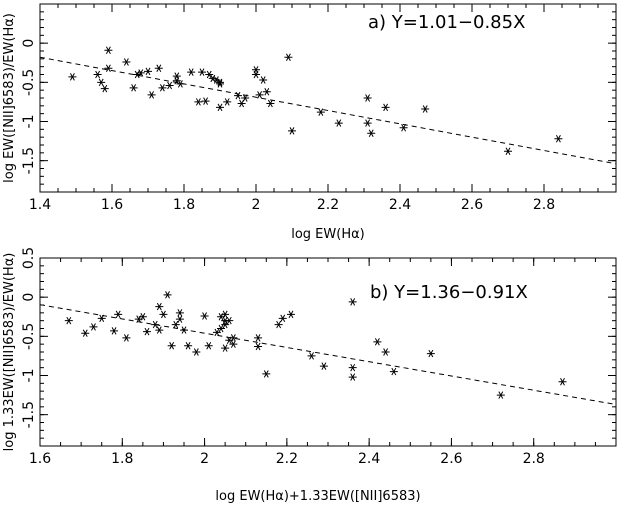 This screenshot has width=622, height=506. What do you see at coordinates (29, 82) in the screenshot?
I see `y-tick-label: -0.5` at bounding box center [29, 82].